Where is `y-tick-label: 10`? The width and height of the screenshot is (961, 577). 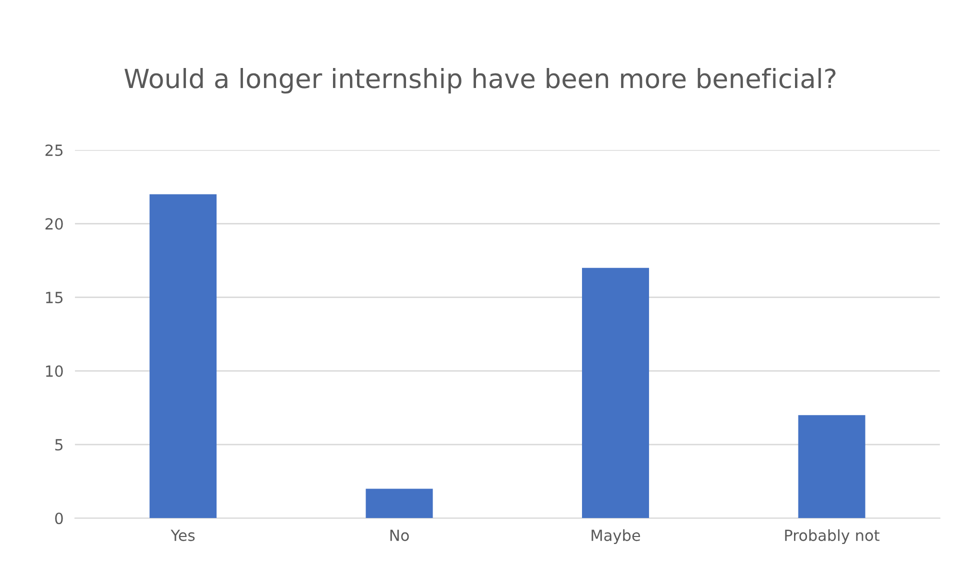
y-tick-label: 10 is located at coordinates (54, 371).